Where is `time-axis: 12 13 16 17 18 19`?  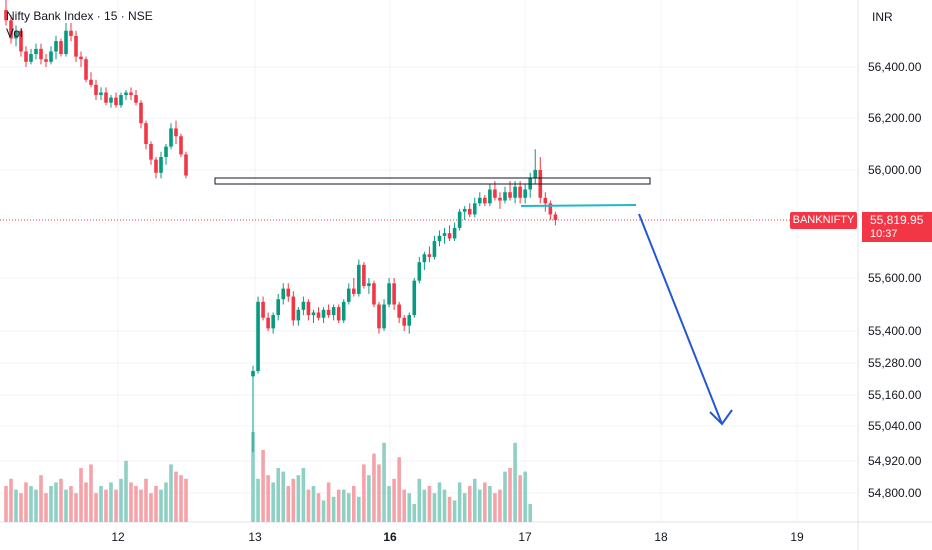 time-axis: 12 13 16 17 18 19 is located at coordinates (457, 537).